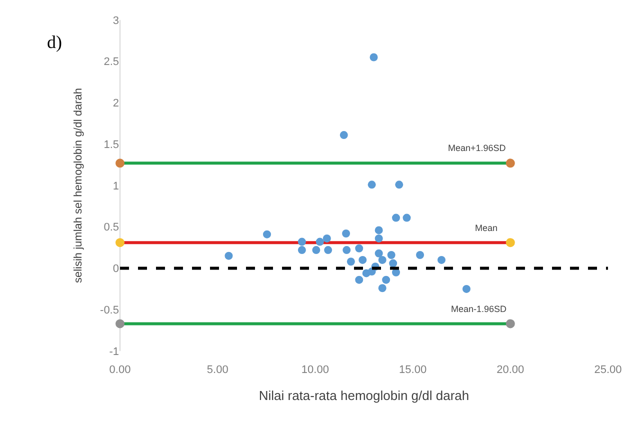 Image resolution: width=633 pixels, height=421 pixels. What do you see at coordinates (78, 186) in the screenshot?
I see `y-axis-title: selisih jumlah sel hemoglobin g/dl darah` at bounding box center [78, 186].